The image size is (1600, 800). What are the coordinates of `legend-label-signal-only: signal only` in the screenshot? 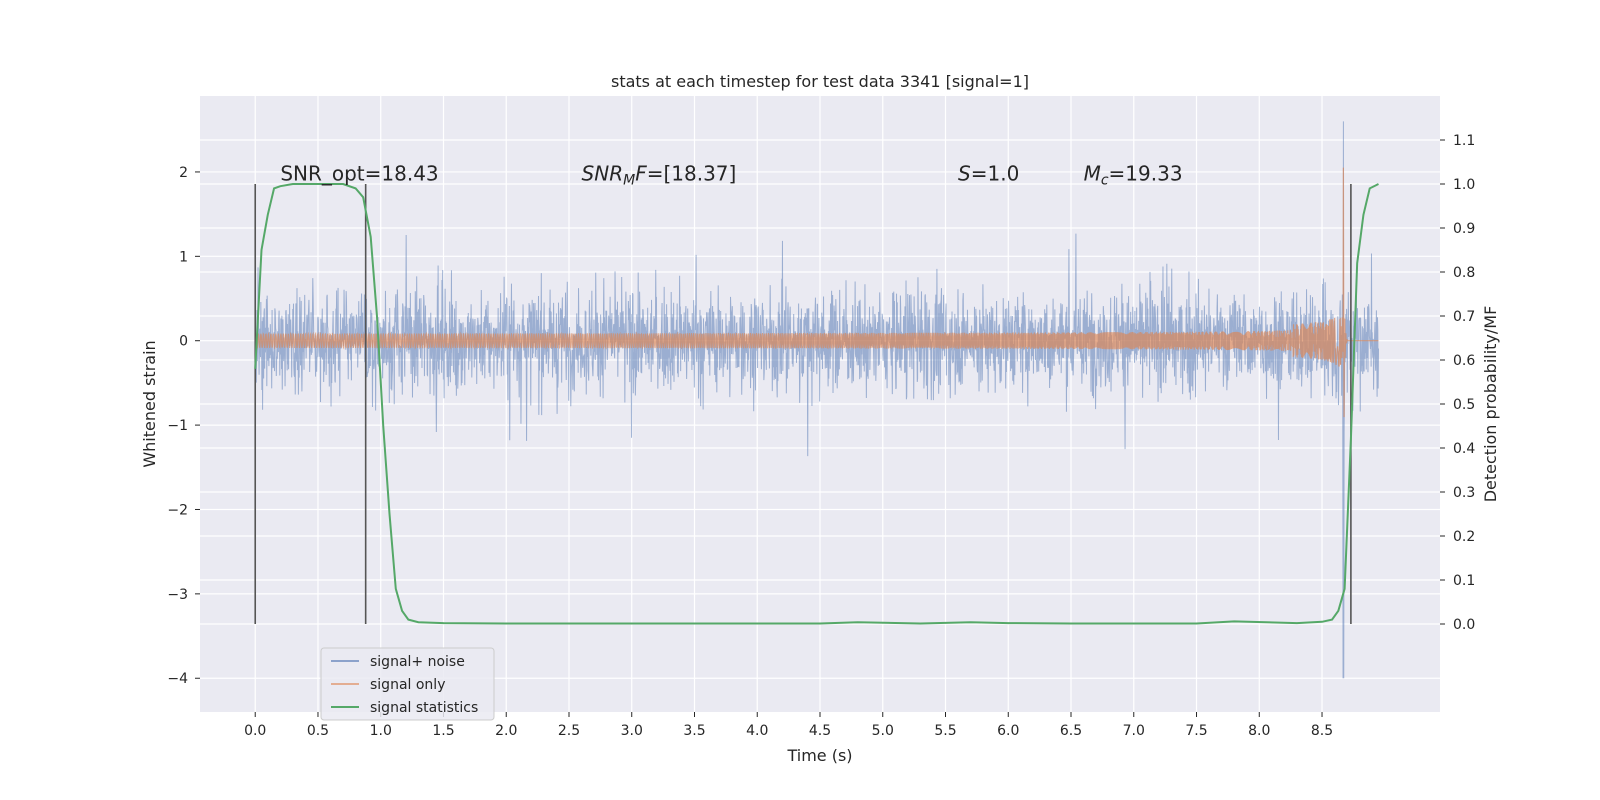 It's located at (407, 685).